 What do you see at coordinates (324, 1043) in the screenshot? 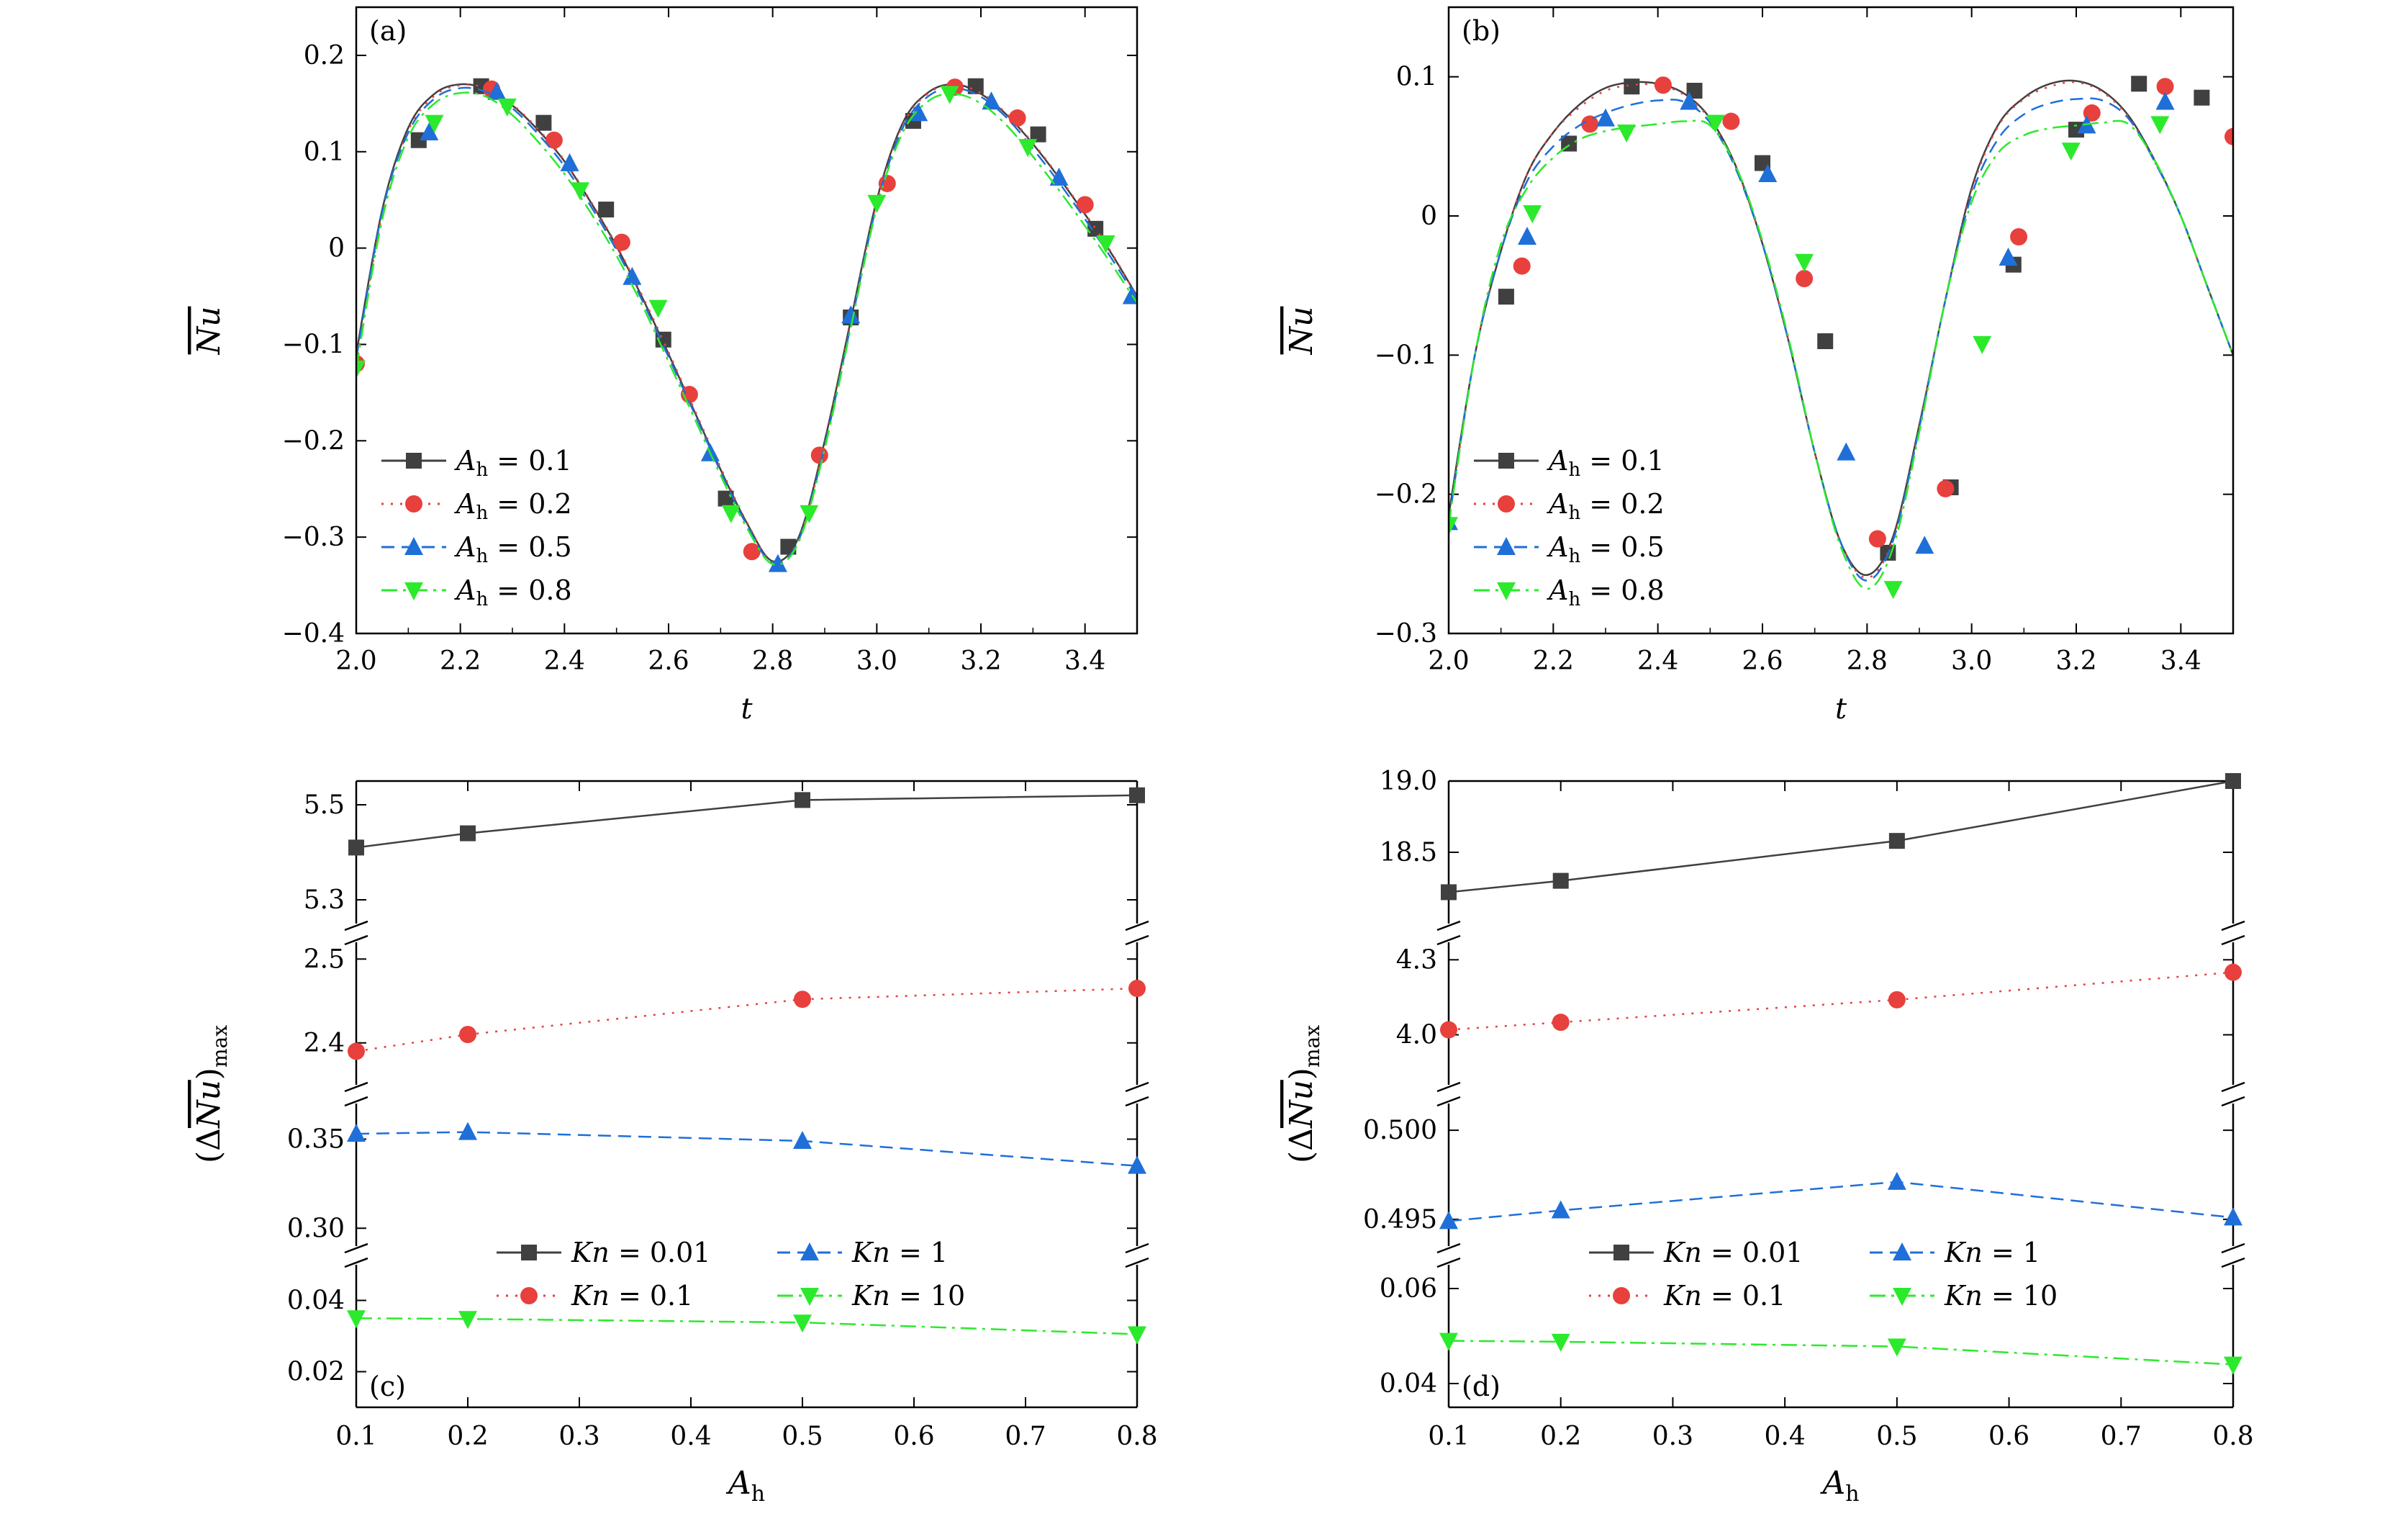
I see `y-tick-label: 2.4` at bounding box center [324, 1043].